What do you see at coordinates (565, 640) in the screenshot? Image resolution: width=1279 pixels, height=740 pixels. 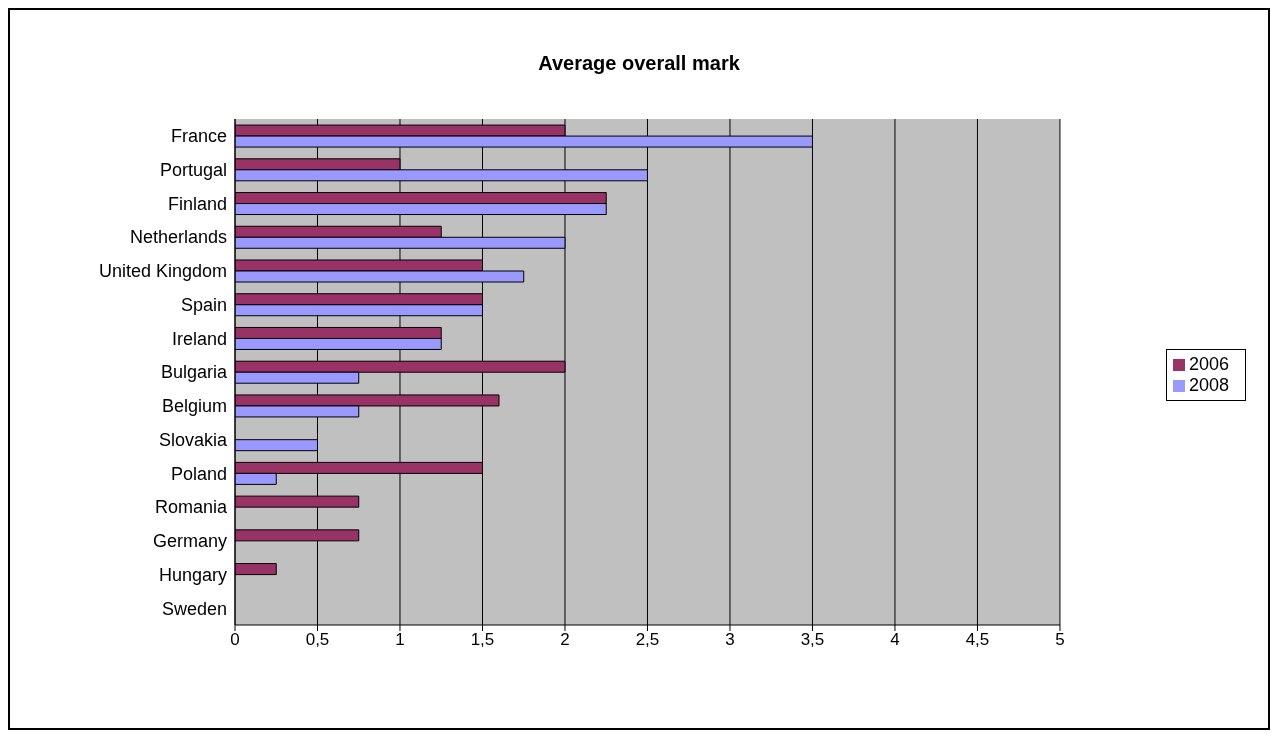 I see `x-tick-label: 2` at bounding box center [565, 640].